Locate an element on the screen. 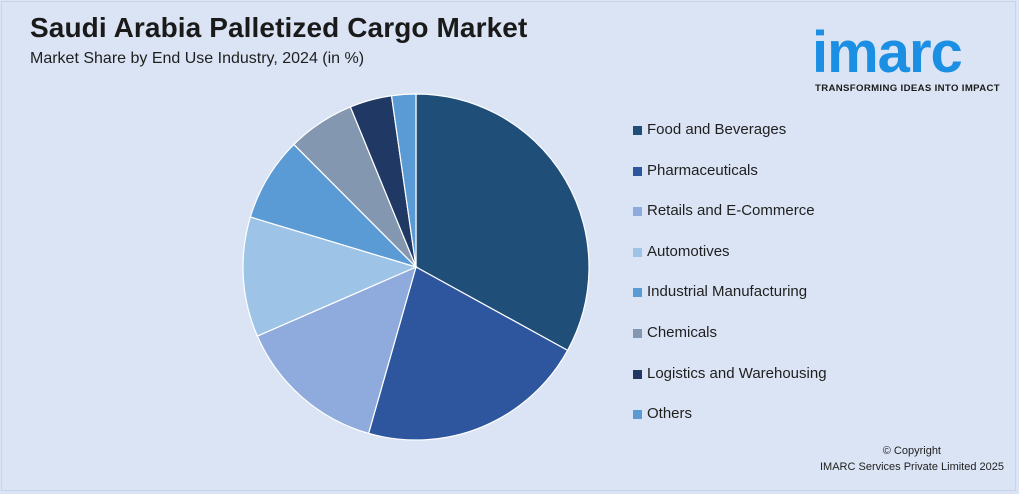 This screenshot has width=1019, height=494. imarc-logo: imarc TRANSFORMING IDEAS INTO IMPACT is located at coordinates (912, 55).